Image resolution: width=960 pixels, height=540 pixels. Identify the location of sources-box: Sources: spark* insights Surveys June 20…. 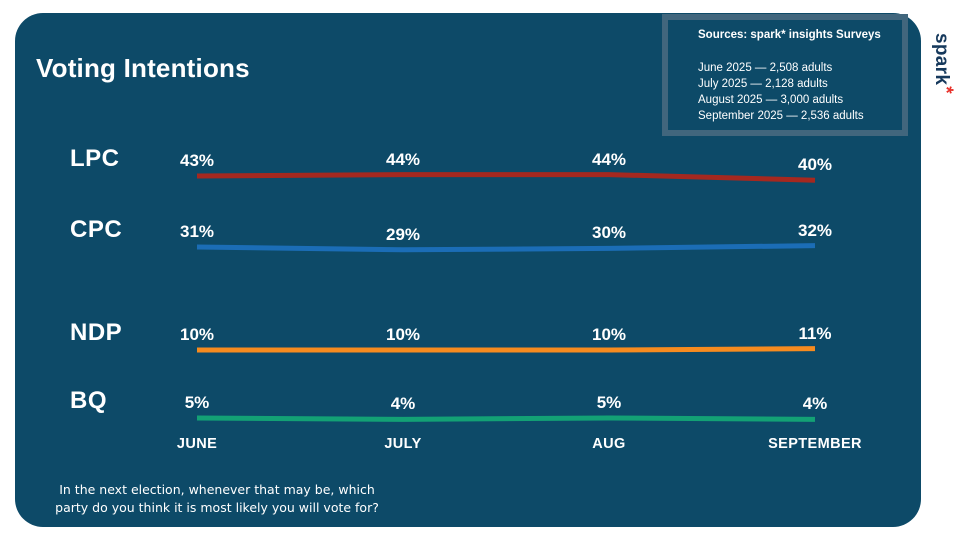
(785, 75).